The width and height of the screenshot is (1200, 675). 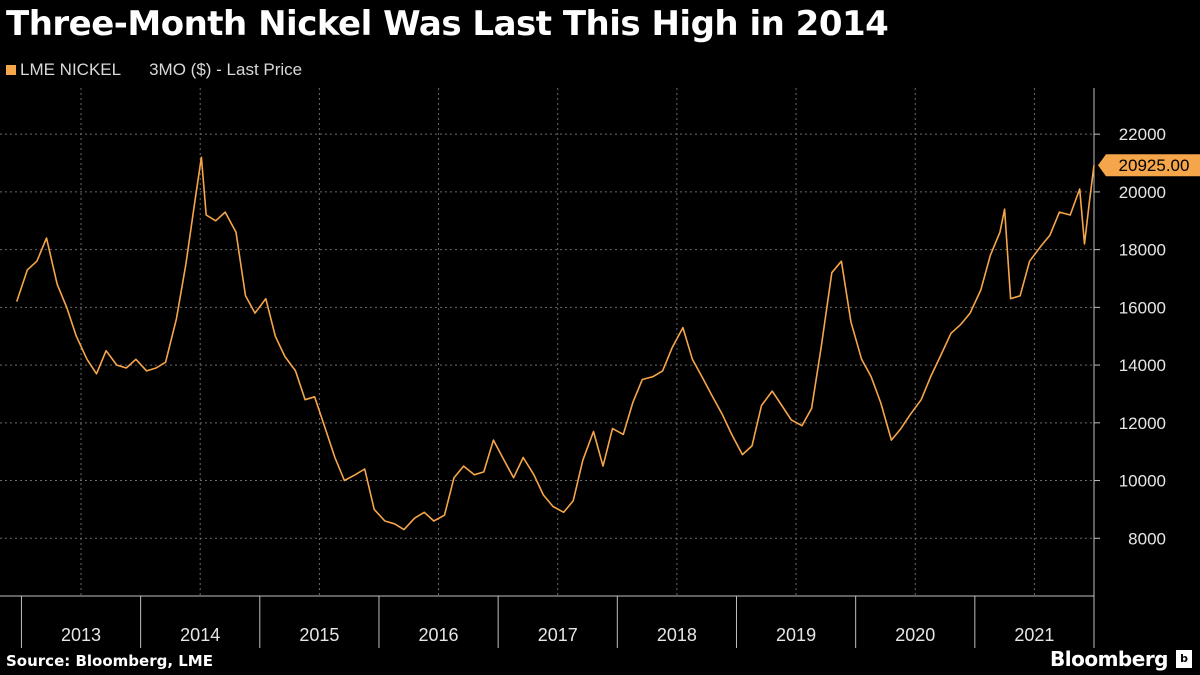 I want to click on x-tick-label: 2017, so click(x=558, y=635).